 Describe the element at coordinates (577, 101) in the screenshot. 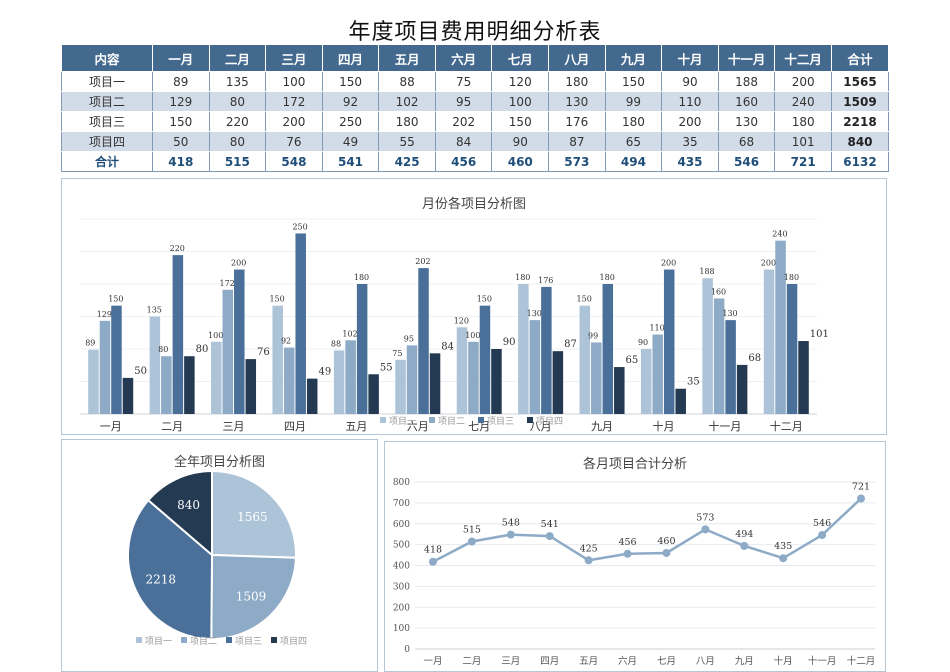

I see `table-cell: 130` at that location.